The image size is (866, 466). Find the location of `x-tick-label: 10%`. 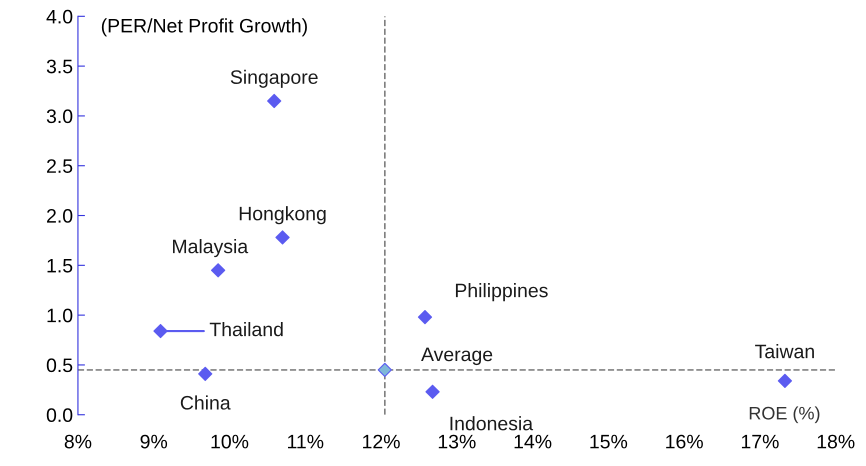

x-tick-label: 10% is located at coordinates (230, 441).